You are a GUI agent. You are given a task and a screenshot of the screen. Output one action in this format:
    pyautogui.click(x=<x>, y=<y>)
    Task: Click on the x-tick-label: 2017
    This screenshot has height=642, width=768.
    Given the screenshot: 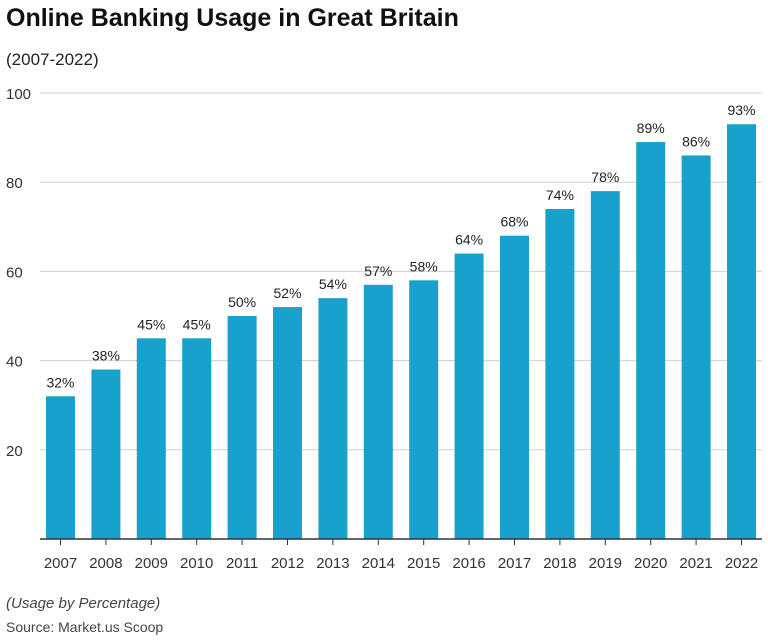 What is the action you would take?
    pyautogui.click(x=514, y=563)
    